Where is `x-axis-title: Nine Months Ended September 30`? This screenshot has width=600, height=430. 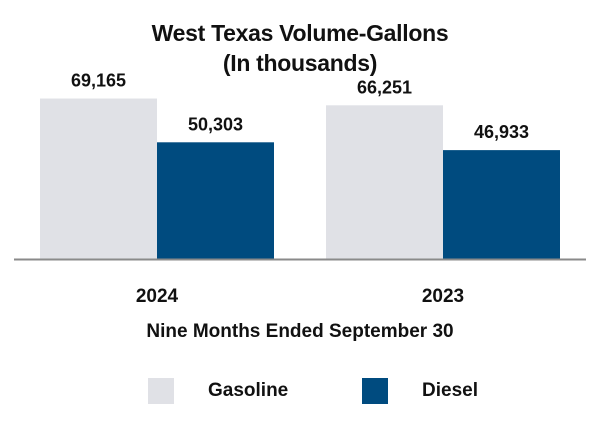
x-axis-title: Nine Months Ended September 30 is located at coordinates (299, 331).